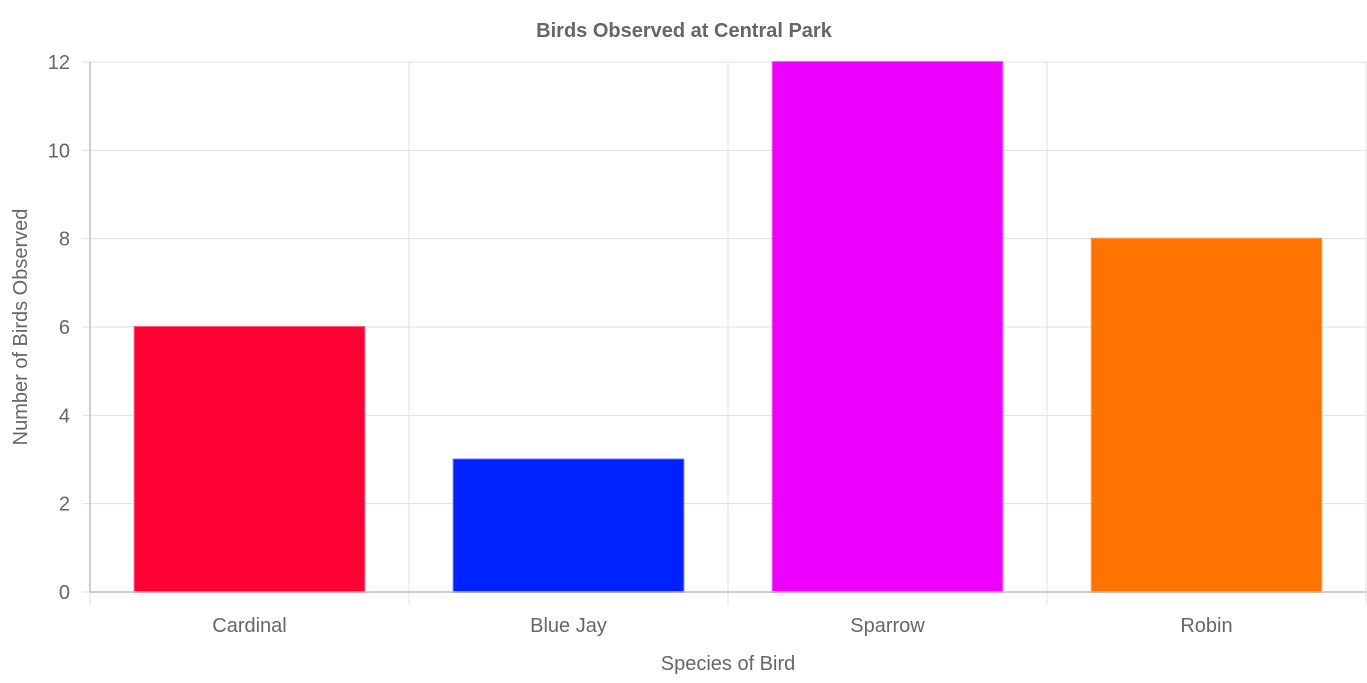  Describe the element at coordinates (249, 626) in the screenshot. I see `x-tick-label: Cardinal` at that location.